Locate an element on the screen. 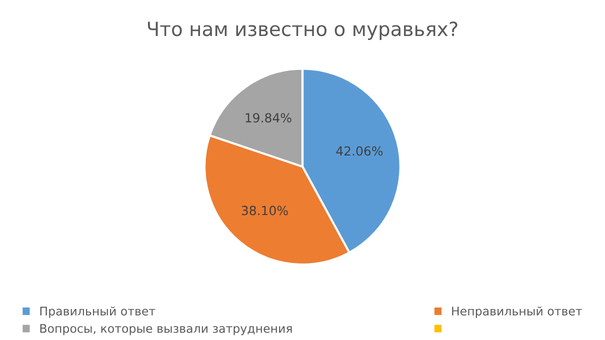  data-label: 42.06% is located at coordinates (359, 151).